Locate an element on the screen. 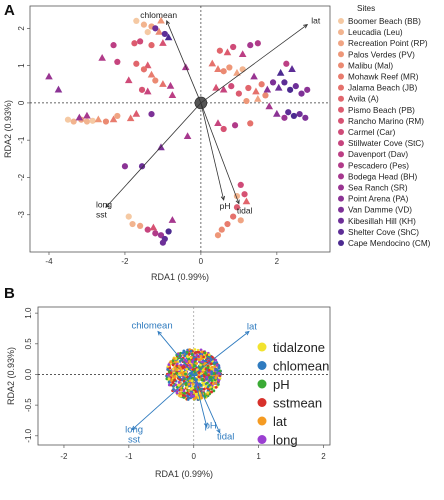 The height and width of the screenshot is (500, 444). x-tick-label: 2 is located at coordinates (277, 261).